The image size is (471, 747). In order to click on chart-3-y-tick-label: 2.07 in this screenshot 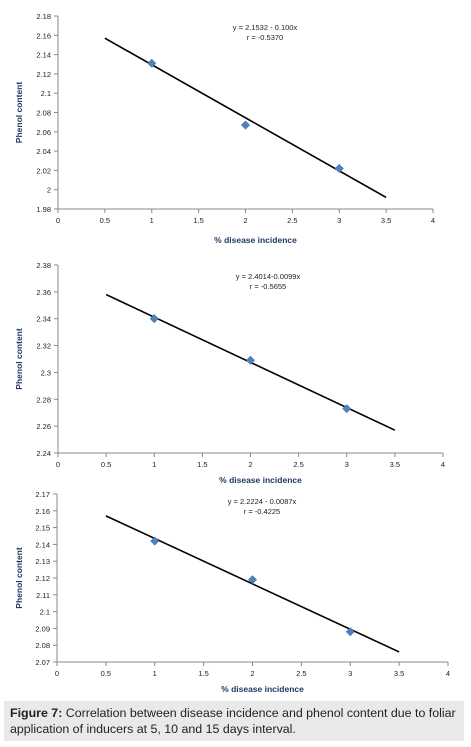, I will do `click(42, 662)`.